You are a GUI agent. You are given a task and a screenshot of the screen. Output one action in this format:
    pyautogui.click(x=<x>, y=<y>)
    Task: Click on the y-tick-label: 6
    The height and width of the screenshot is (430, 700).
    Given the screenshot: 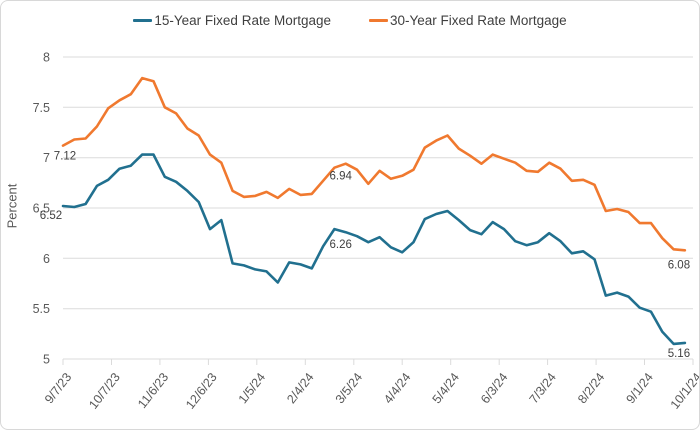 What is the action you would take?
    pyautogui.click(x=46, y=259)
    